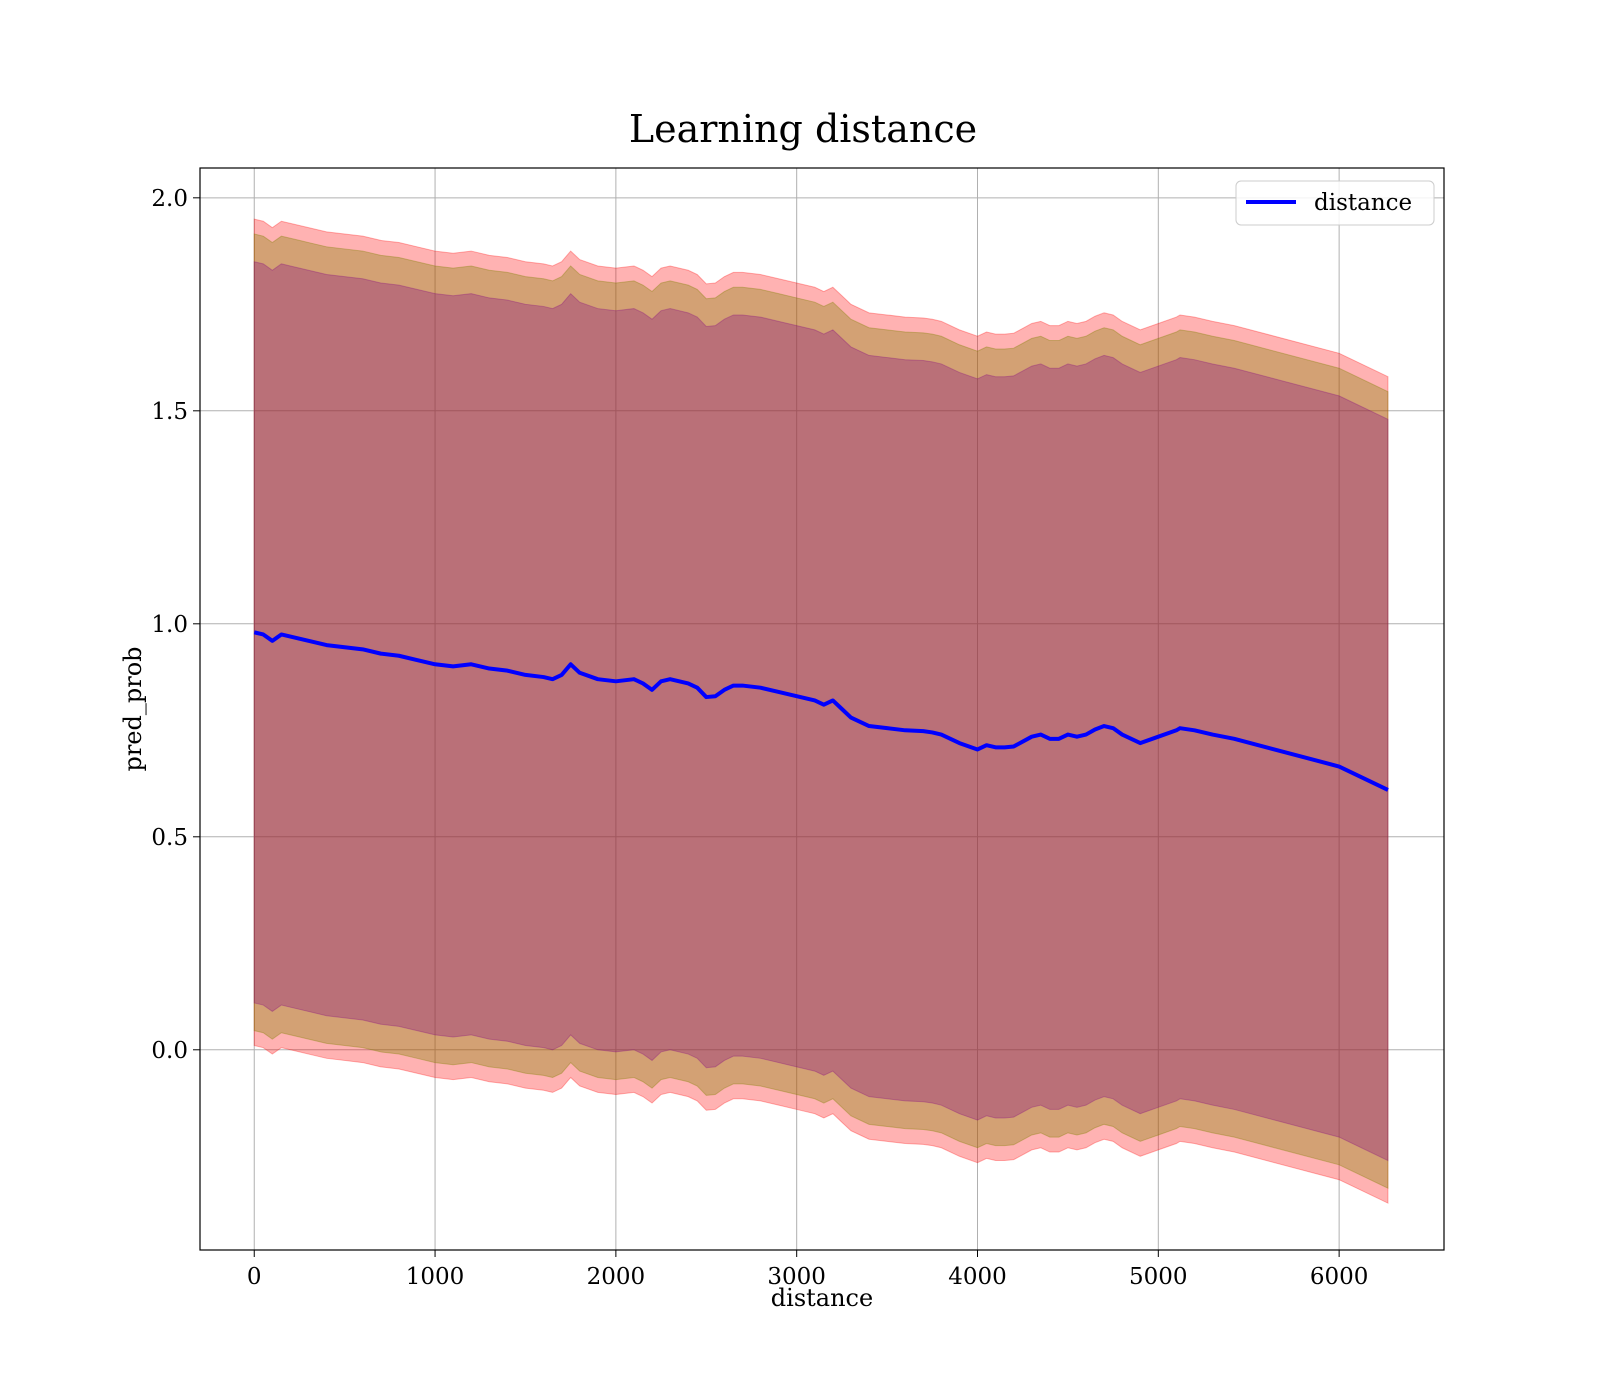 The height and width of the screenshot is (1400, 1600). I want to click on x-tick-label: 2000, so click(616, 1277).